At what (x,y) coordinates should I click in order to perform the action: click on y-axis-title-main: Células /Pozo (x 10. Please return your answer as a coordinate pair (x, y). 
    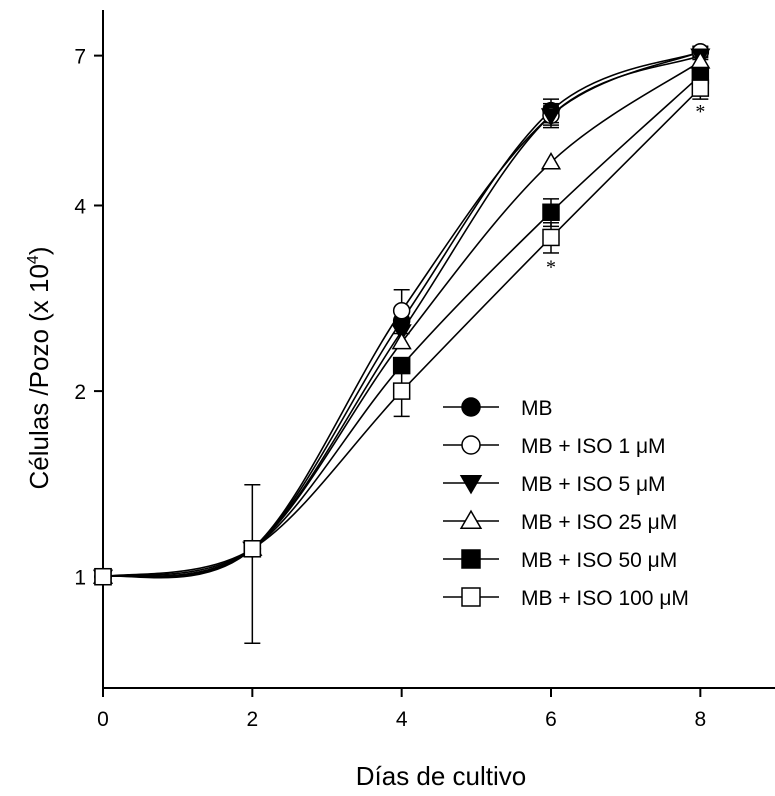
    Looking at the image, I should click on (39, 376).